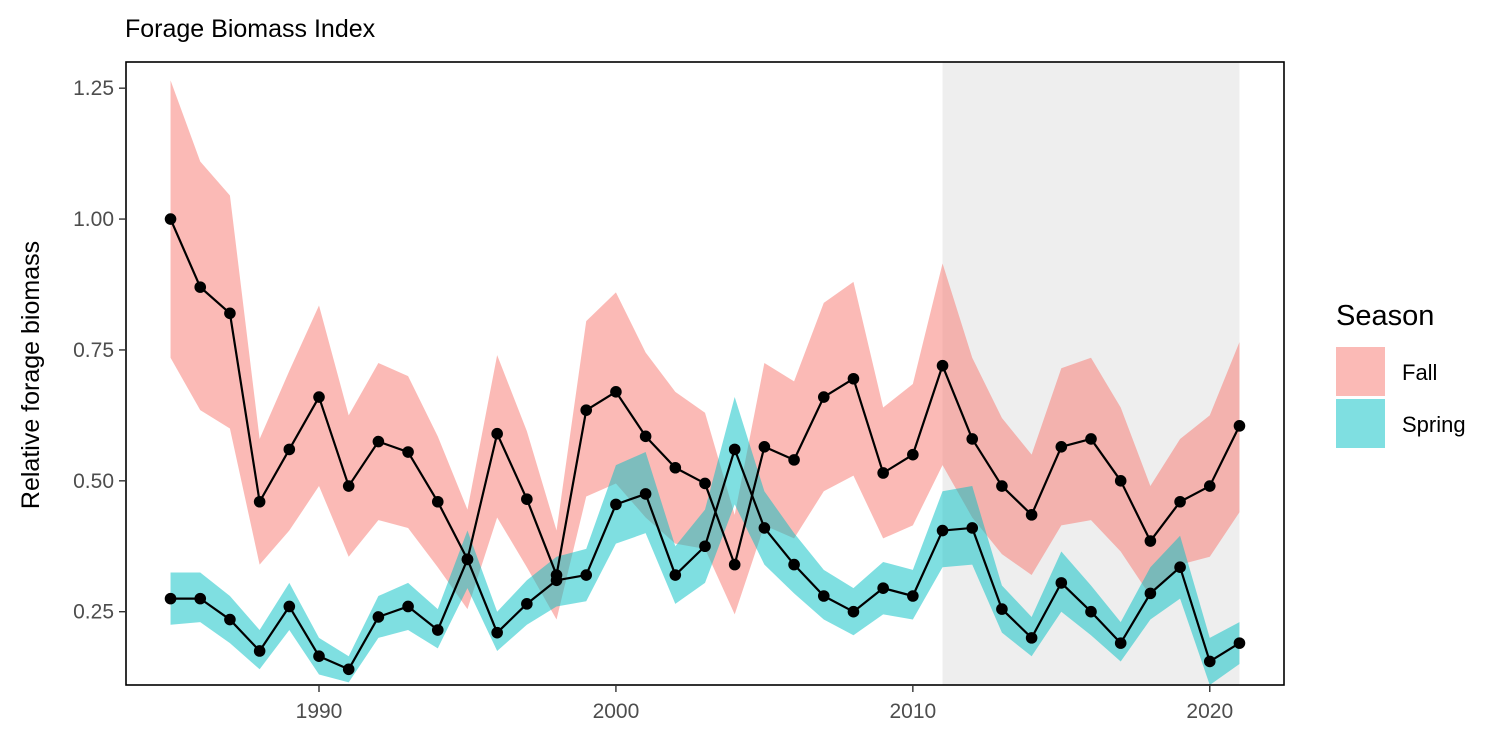  What do you see at coordinates (1360, 371) in the screenshot?
I see `legend-key-fall` at bounding box center [1360, 371].